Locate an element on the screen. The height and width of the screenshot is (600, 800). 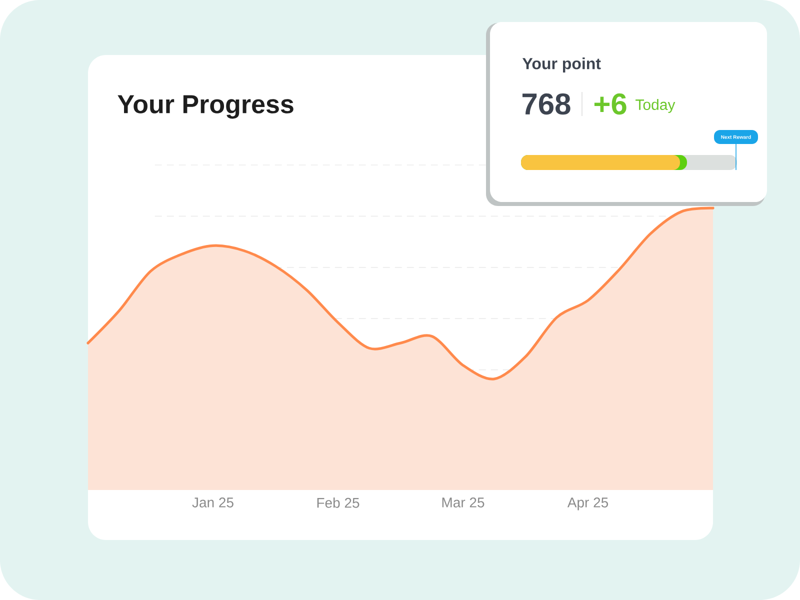
x-tick-label: Apr 25 is located at coordinates (587, 504).